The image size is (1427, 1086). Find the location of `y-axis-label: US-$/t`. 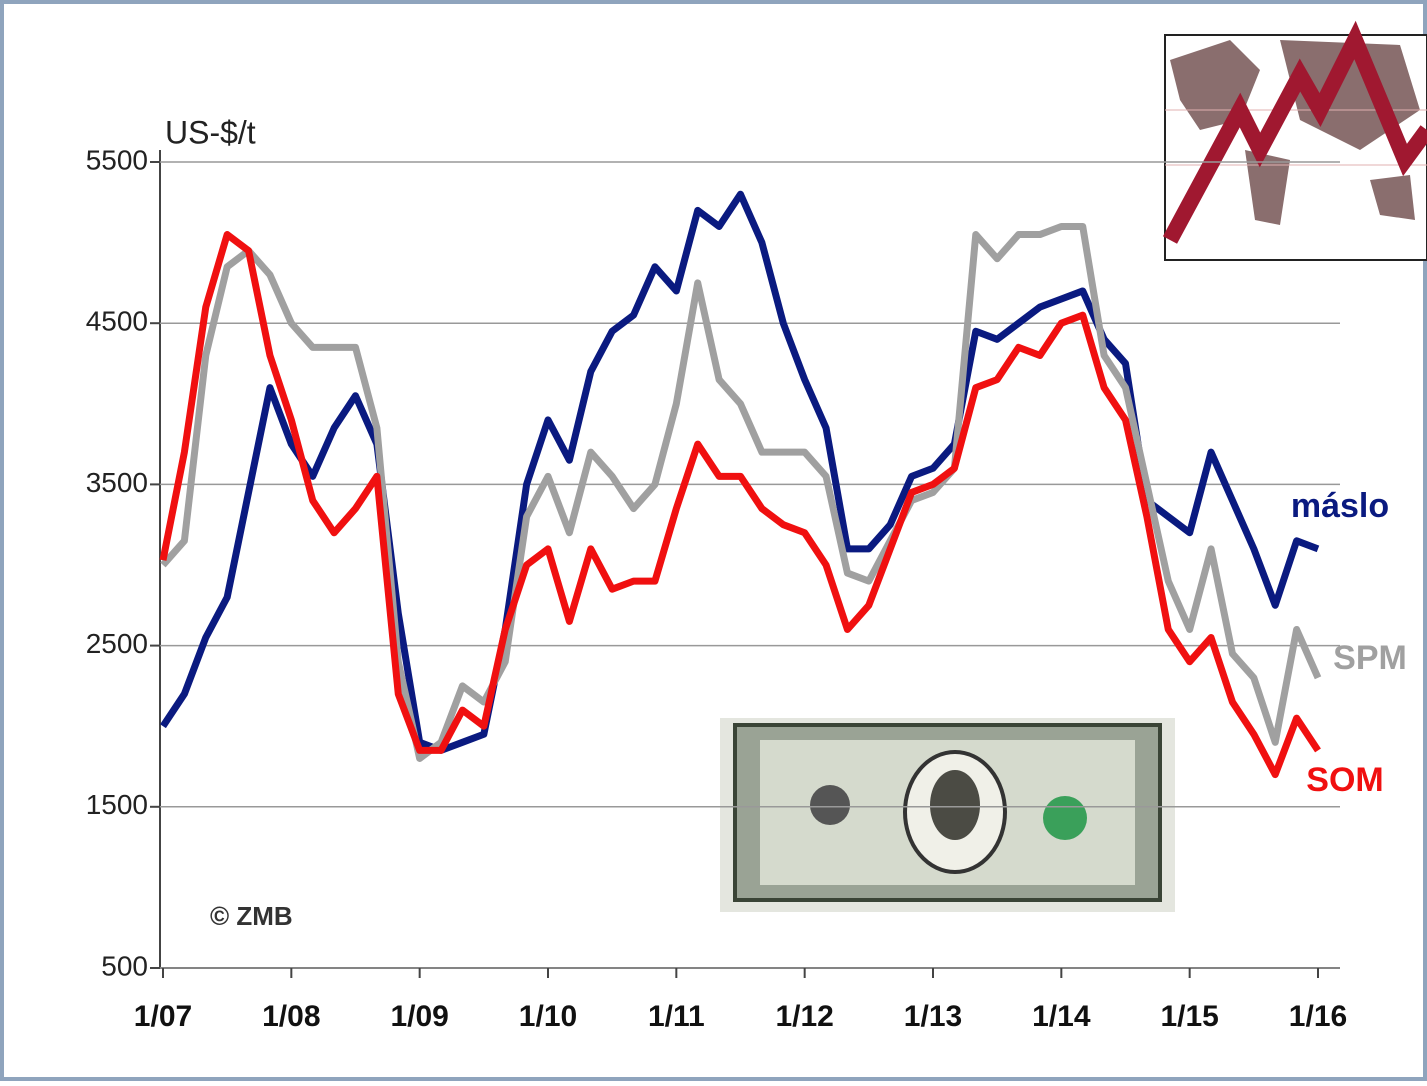

y-axis-label: US-$/t is located at coordinates (210, 132).